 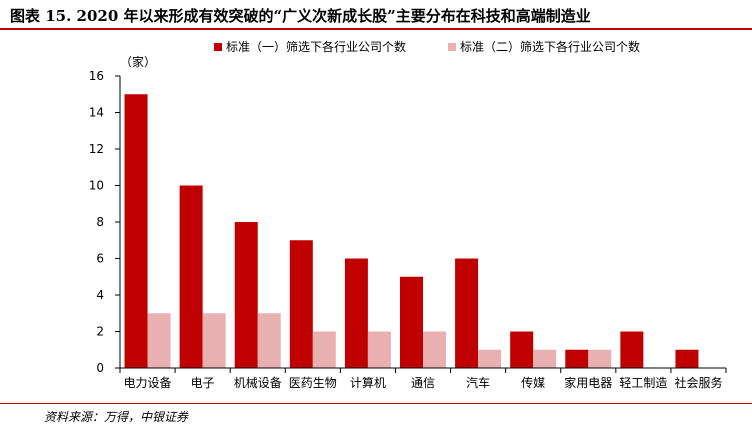 What do you see at coordinates (376, 403) in the screenshot?
I see `footer-divider` at bounding box center [376, 403].